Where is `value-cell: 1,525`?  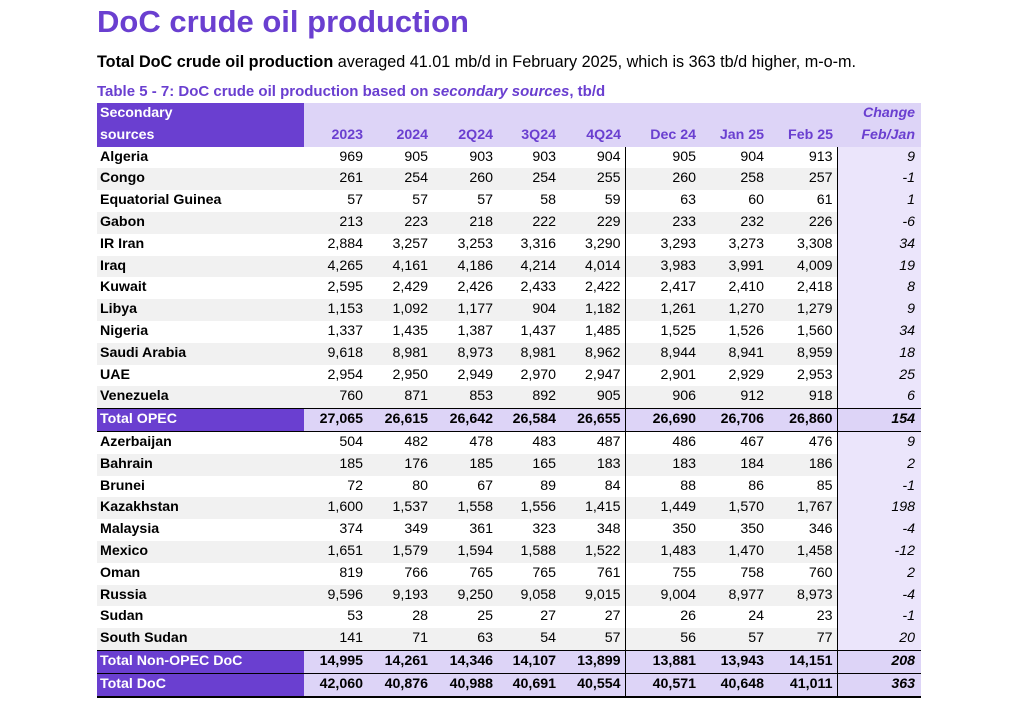
value-cell: 1,525 is located at coordinates (662, 331).